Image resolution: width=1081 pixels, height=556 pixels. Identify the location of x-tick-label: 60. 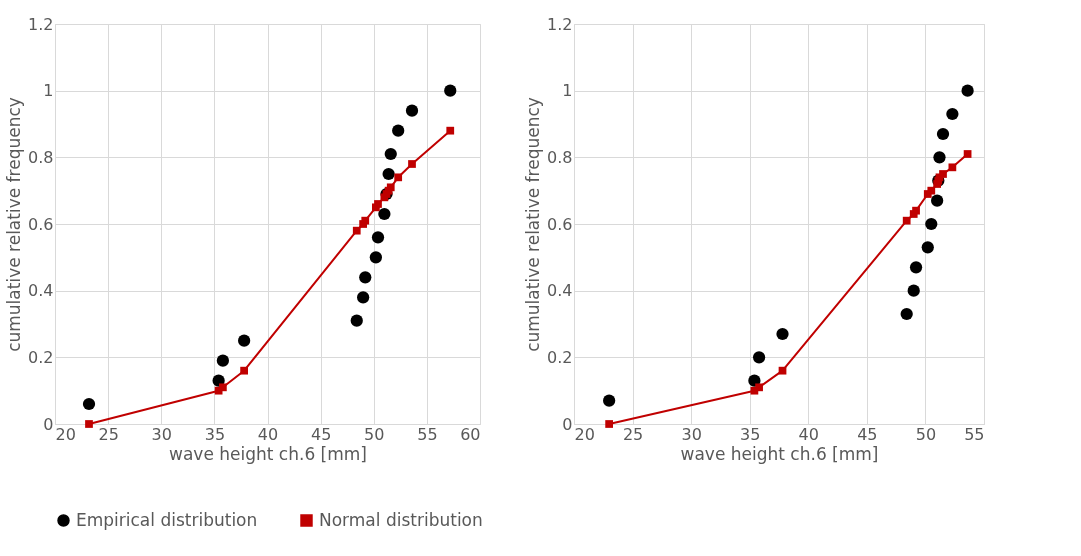
(470, 434).